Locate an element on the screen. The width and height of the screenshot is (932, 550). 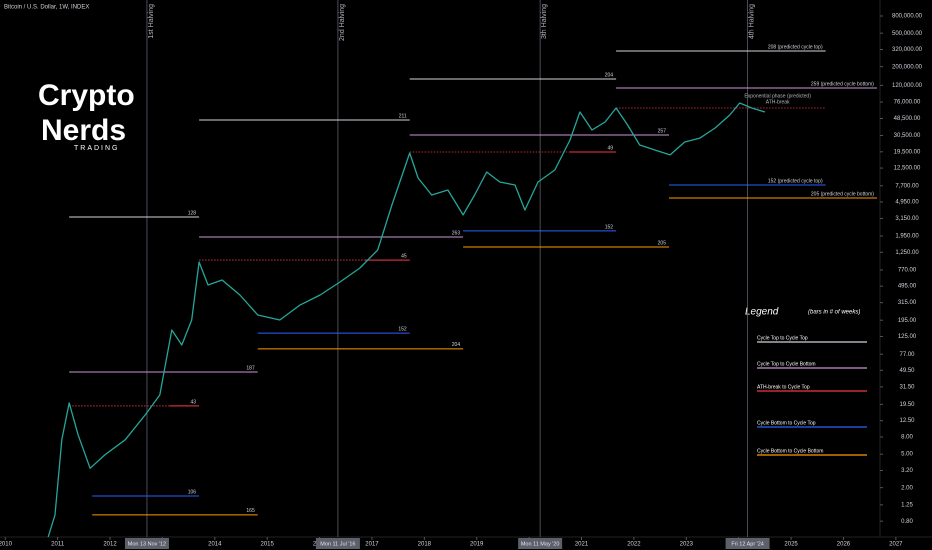
x-tick-label: 2010 is located at coordinates (6, 545).